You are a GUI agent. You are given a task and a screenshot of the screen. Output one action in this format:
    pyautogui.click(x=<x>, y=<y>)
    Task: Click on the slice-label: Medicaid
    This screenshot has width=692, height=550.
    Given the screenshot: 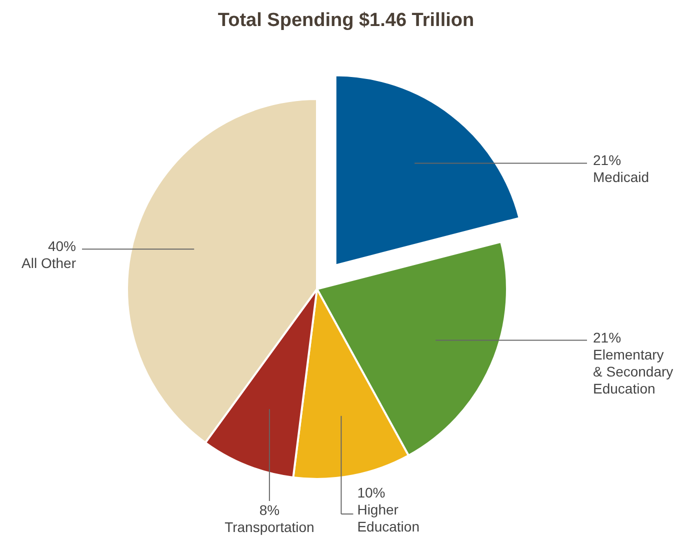 What is the action you would take?
    pyautogui.click(x=621, y=177)
    